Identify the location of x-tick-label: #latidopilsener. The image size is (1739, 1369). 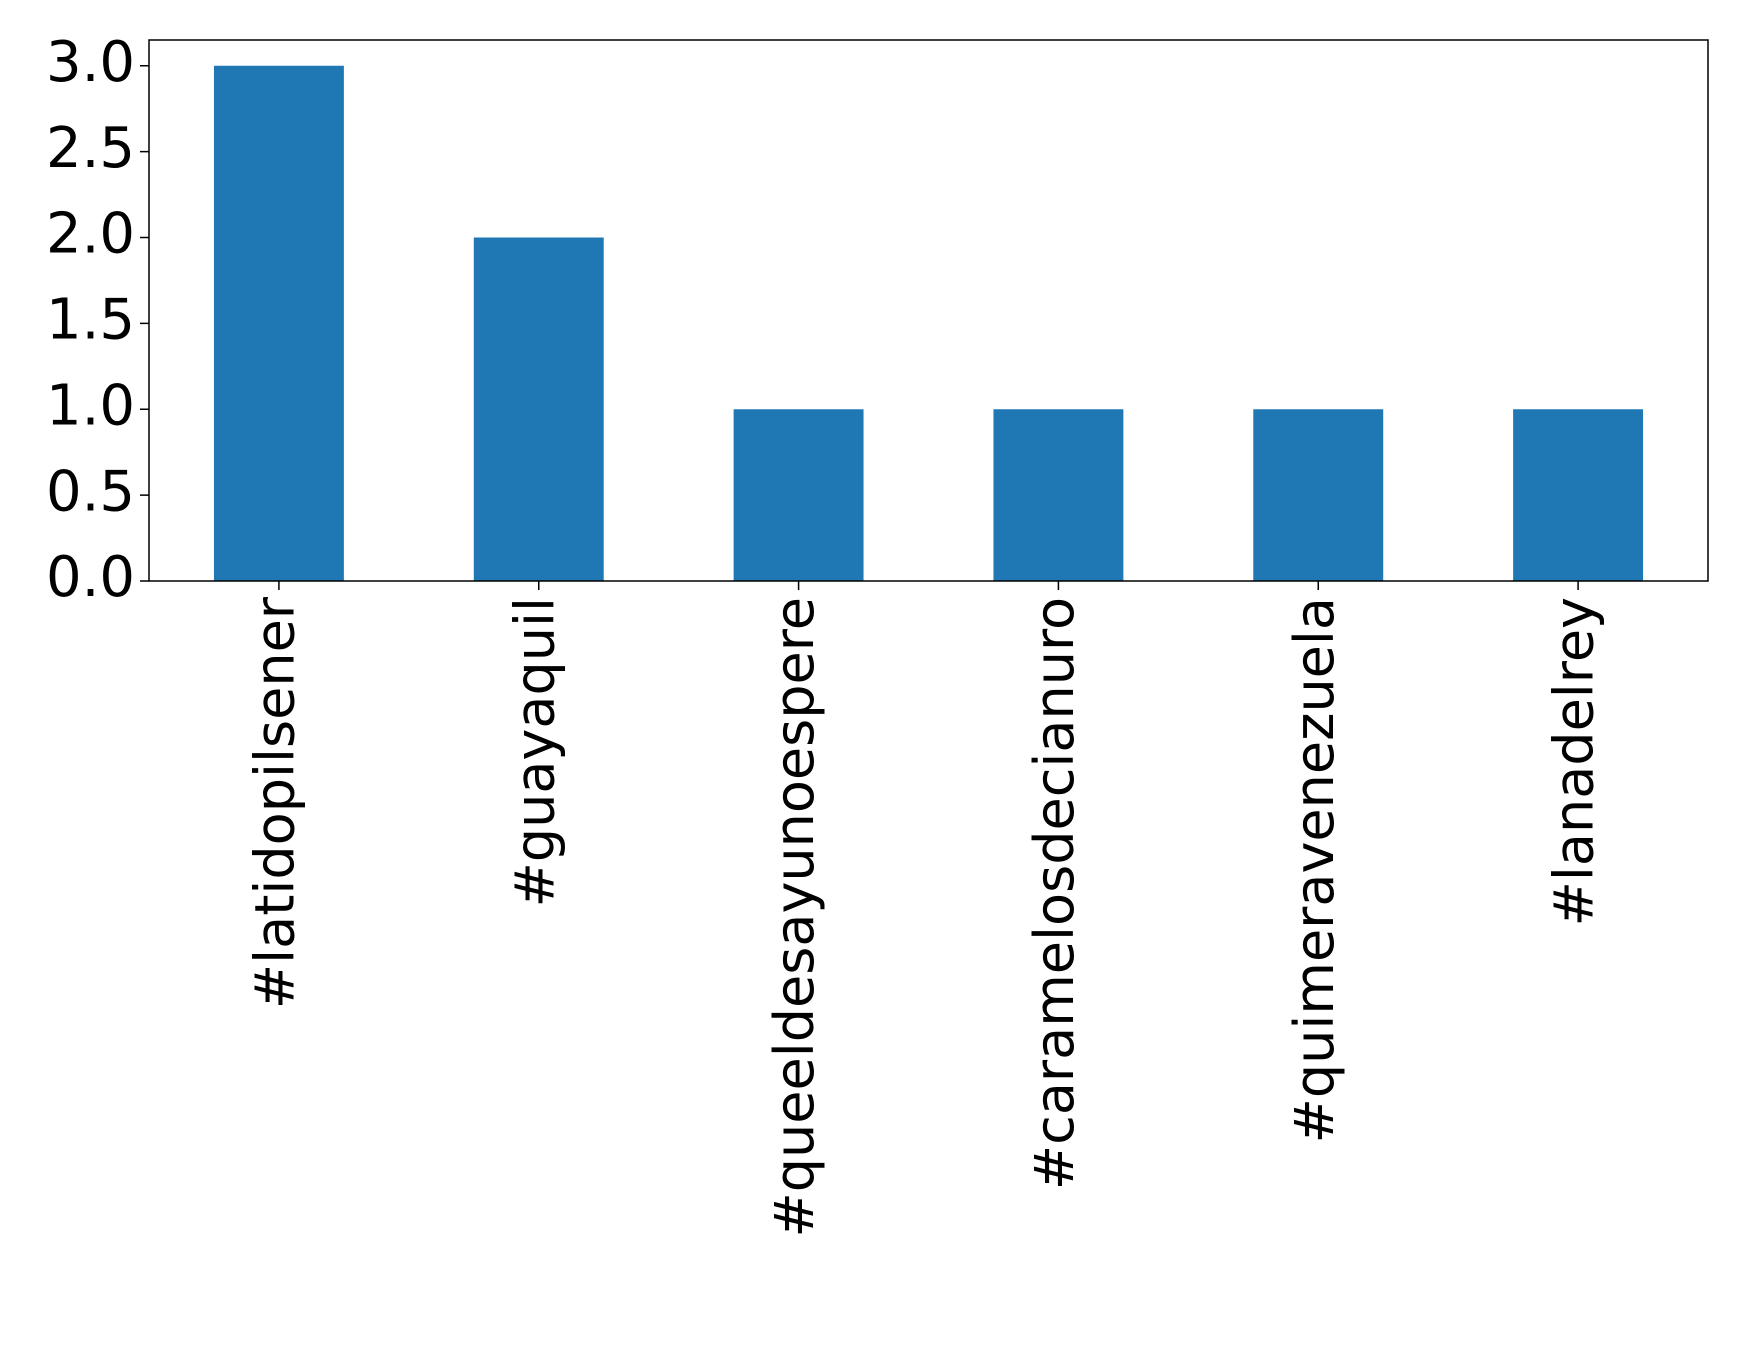
(275, 802).